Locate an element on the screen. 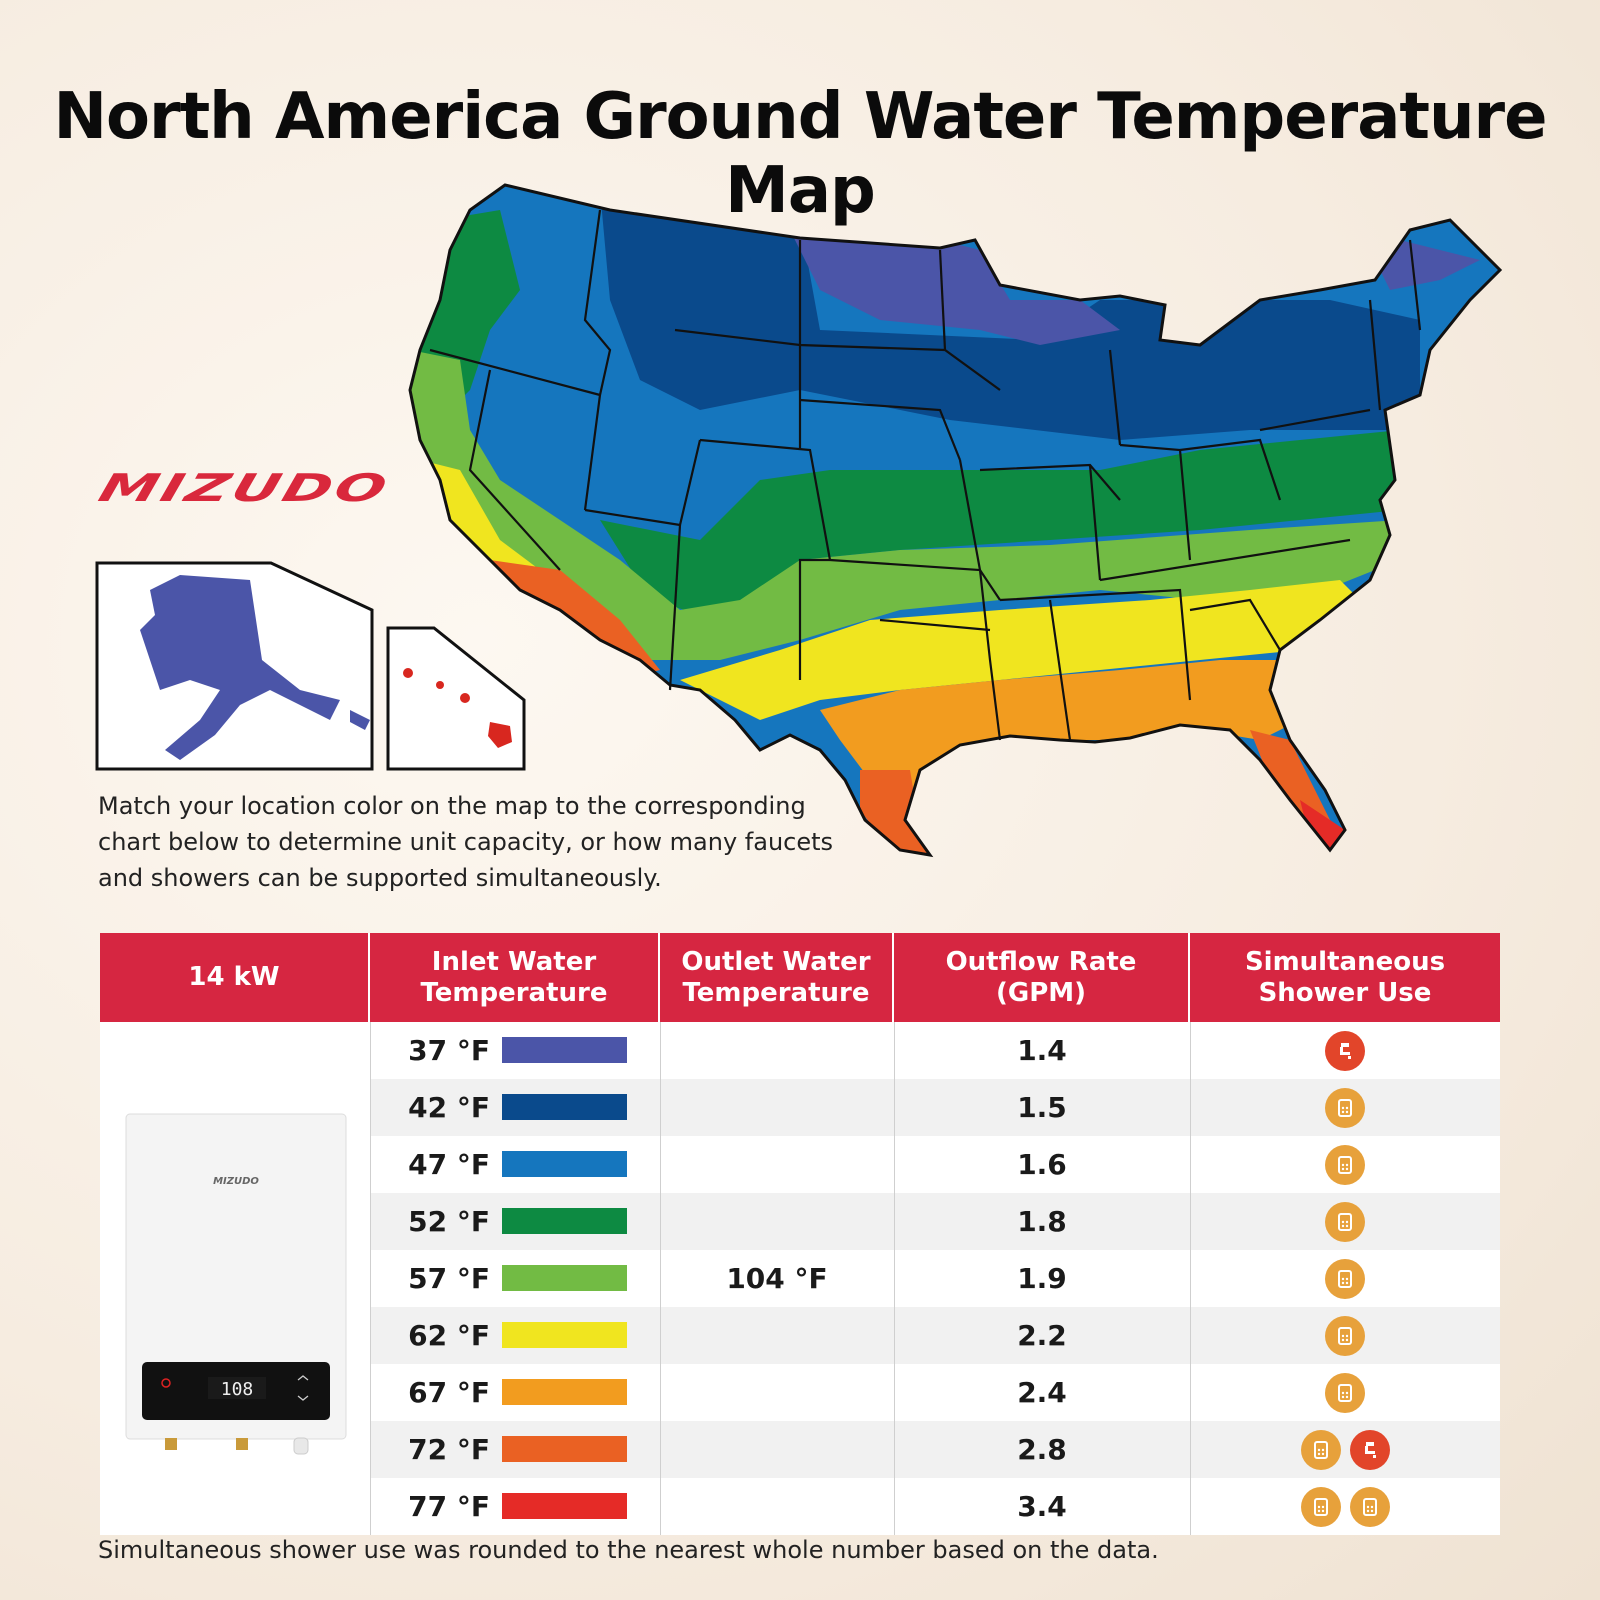 The width and height of the screenshot is (1600, 1600). inlet-temperature: 37 °F is located at coordinates (449, 1050).